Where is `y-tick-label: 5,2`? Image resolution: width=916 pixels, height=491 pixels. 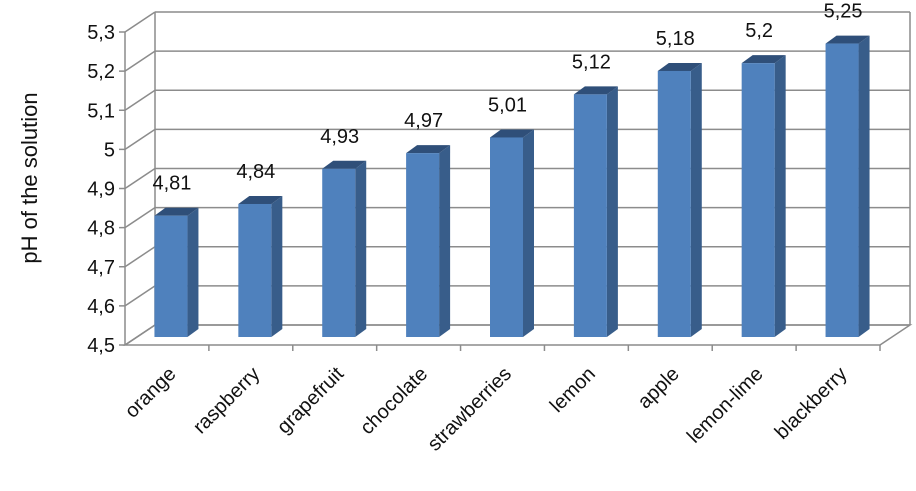
y-tick-label: 5,2 is located at coordinates (101, 72).